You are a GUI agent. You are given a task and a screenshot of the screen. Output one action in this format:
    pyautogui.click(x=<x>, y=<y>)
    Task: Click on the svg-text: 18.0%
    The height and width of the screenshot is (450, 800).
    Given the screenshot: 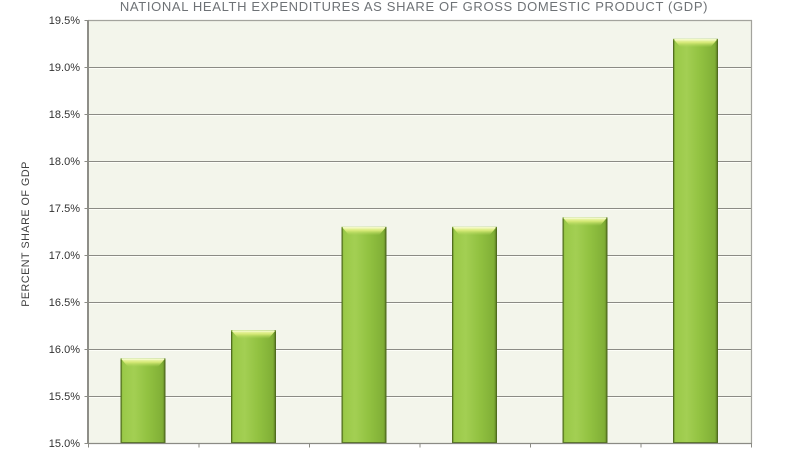 What is the action you would take?
    pyautogui.click(x=64, y=162)
    